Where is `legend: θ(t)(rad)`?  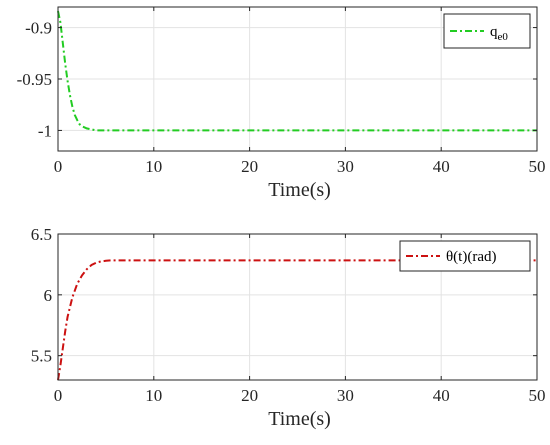 legend: θ(t)(rad) is located at coordinates (465, 256).